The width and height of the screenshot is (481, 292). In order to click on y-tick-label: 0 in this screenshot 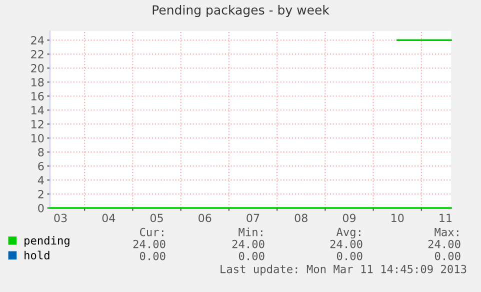, I will do `click(41, 208)`.